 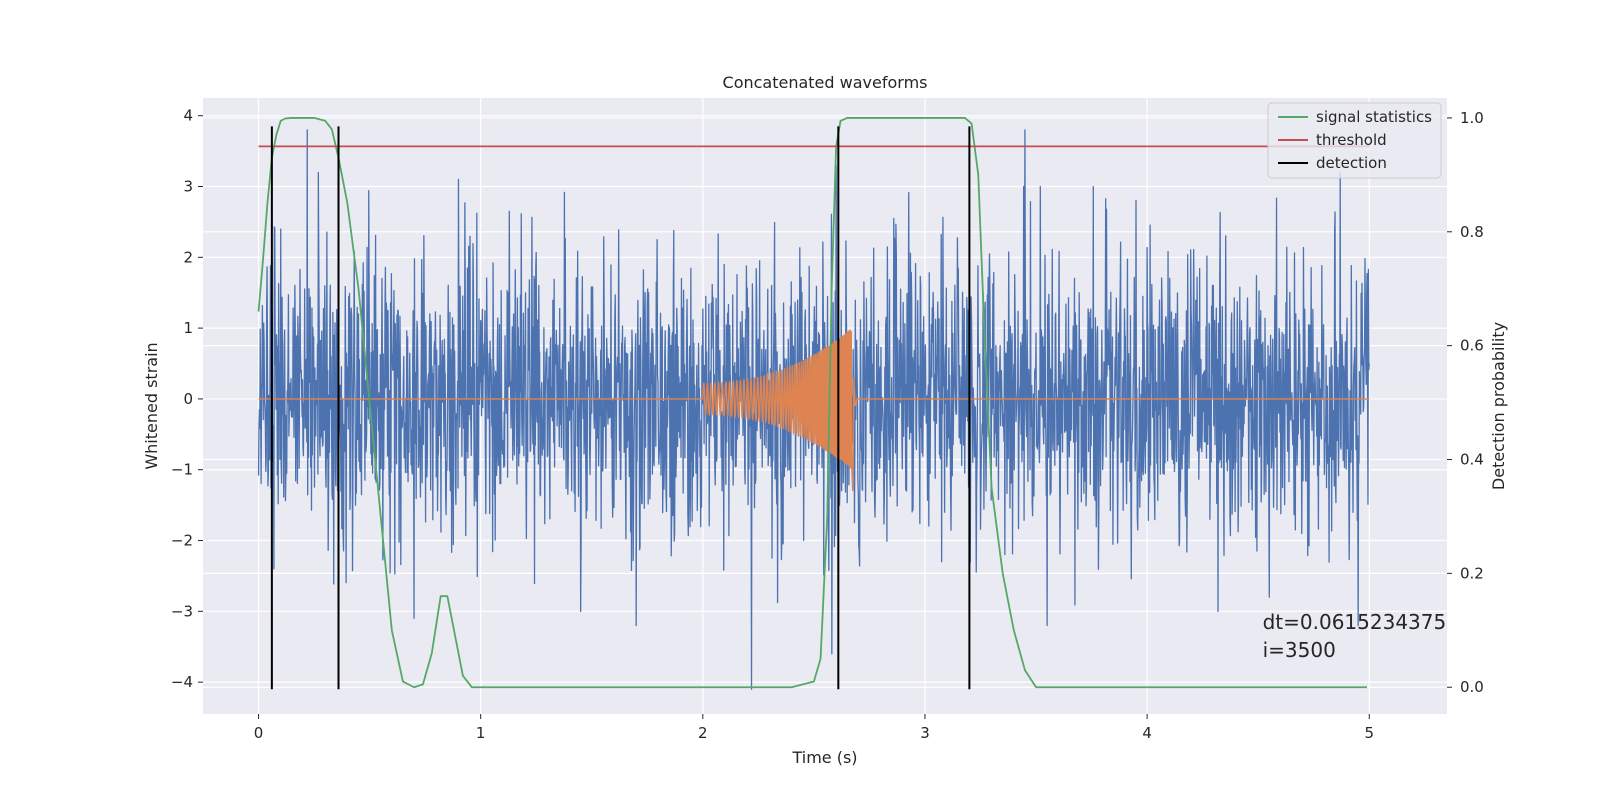 What do you see at coordinates (188, 328) in the screenshot?
I see `y-tick-label: 1` at bounding box center [188, 328].